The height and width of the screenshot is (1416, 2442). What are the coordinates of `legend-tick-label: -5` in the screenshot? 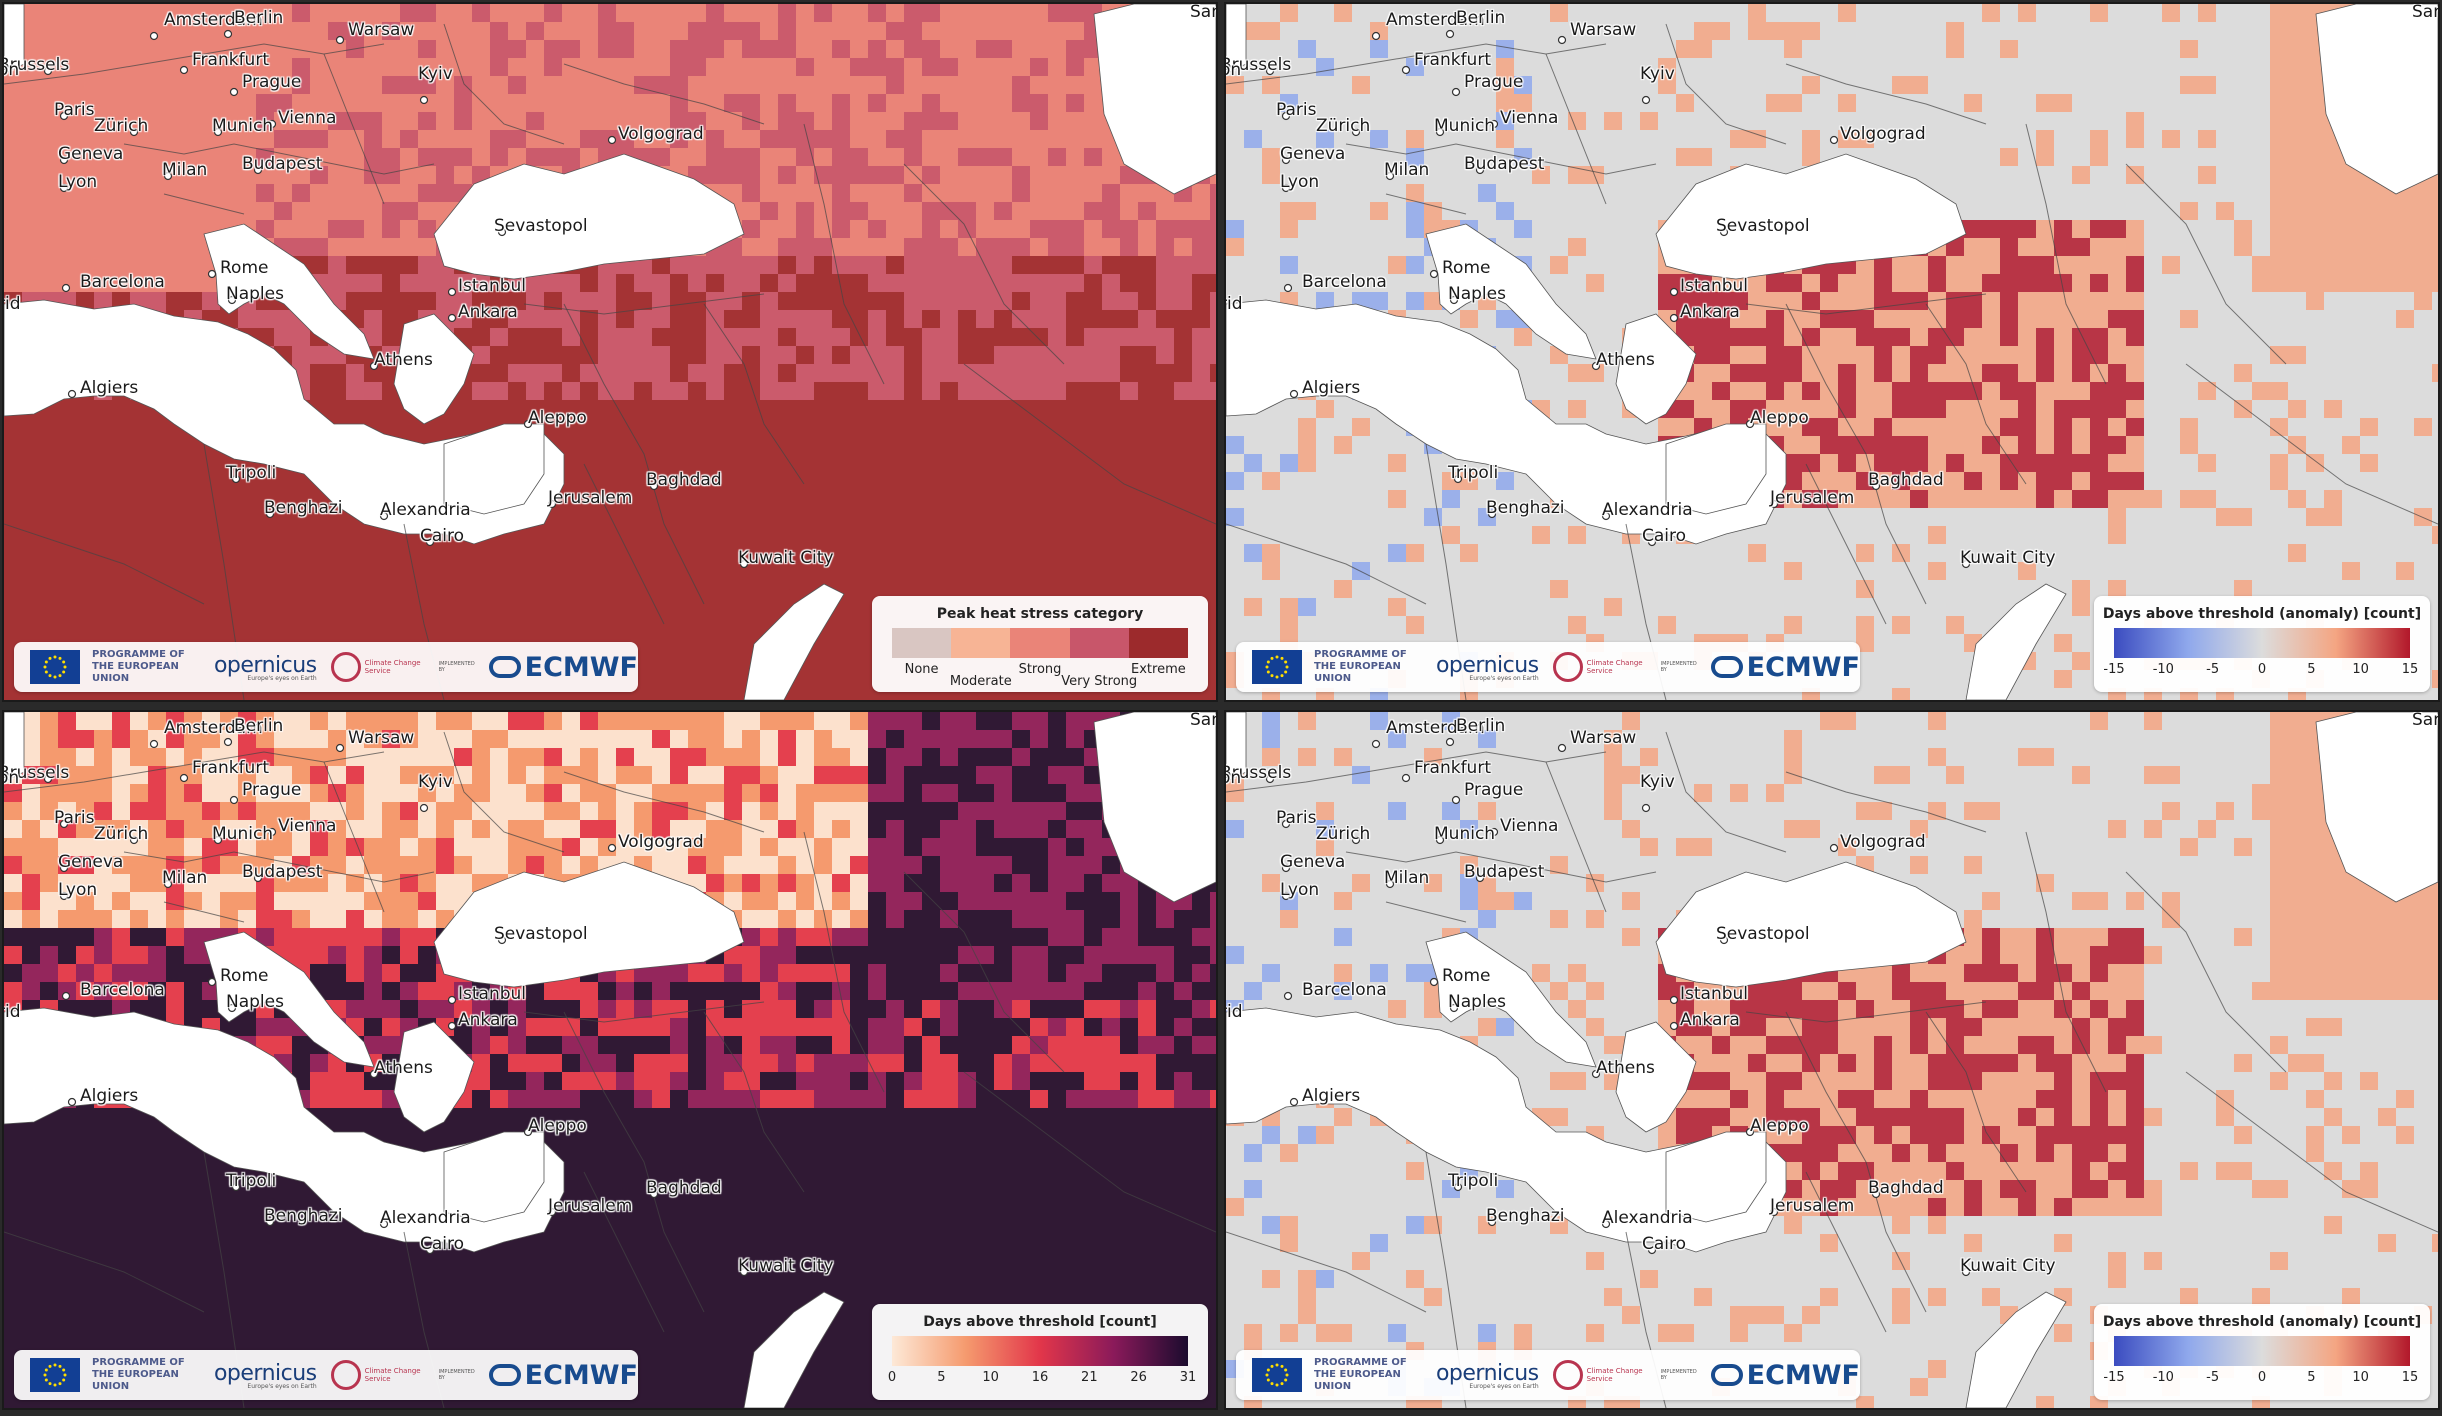 It's located at (2213, 1377).